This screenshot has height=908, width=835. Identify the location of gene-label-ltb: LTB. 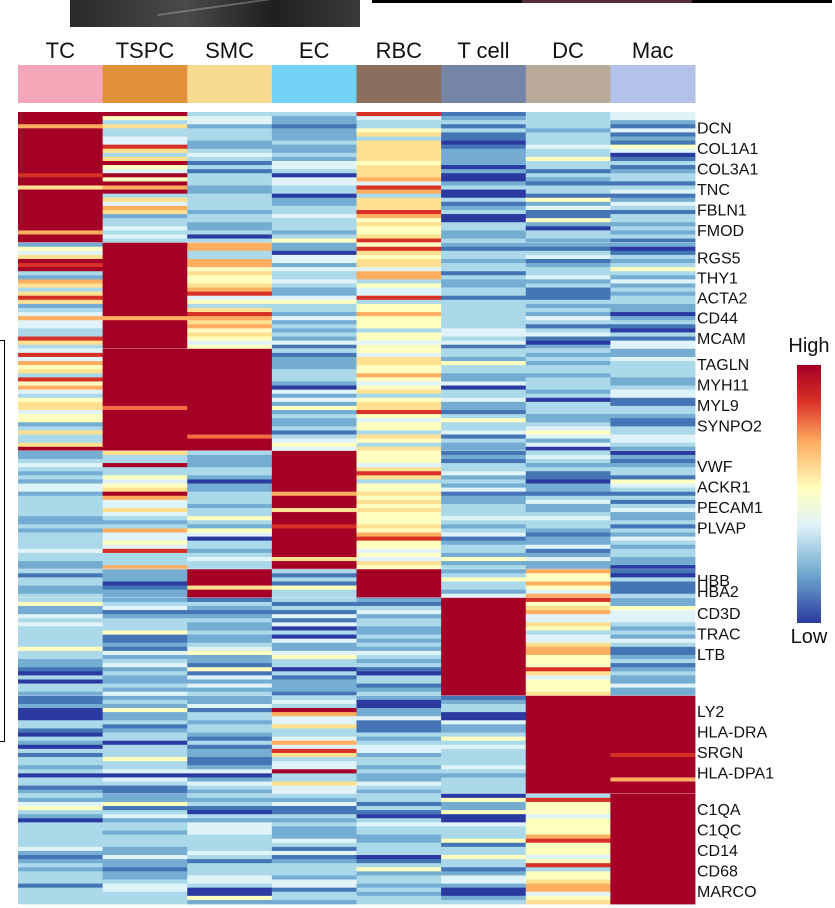
(711, 655).